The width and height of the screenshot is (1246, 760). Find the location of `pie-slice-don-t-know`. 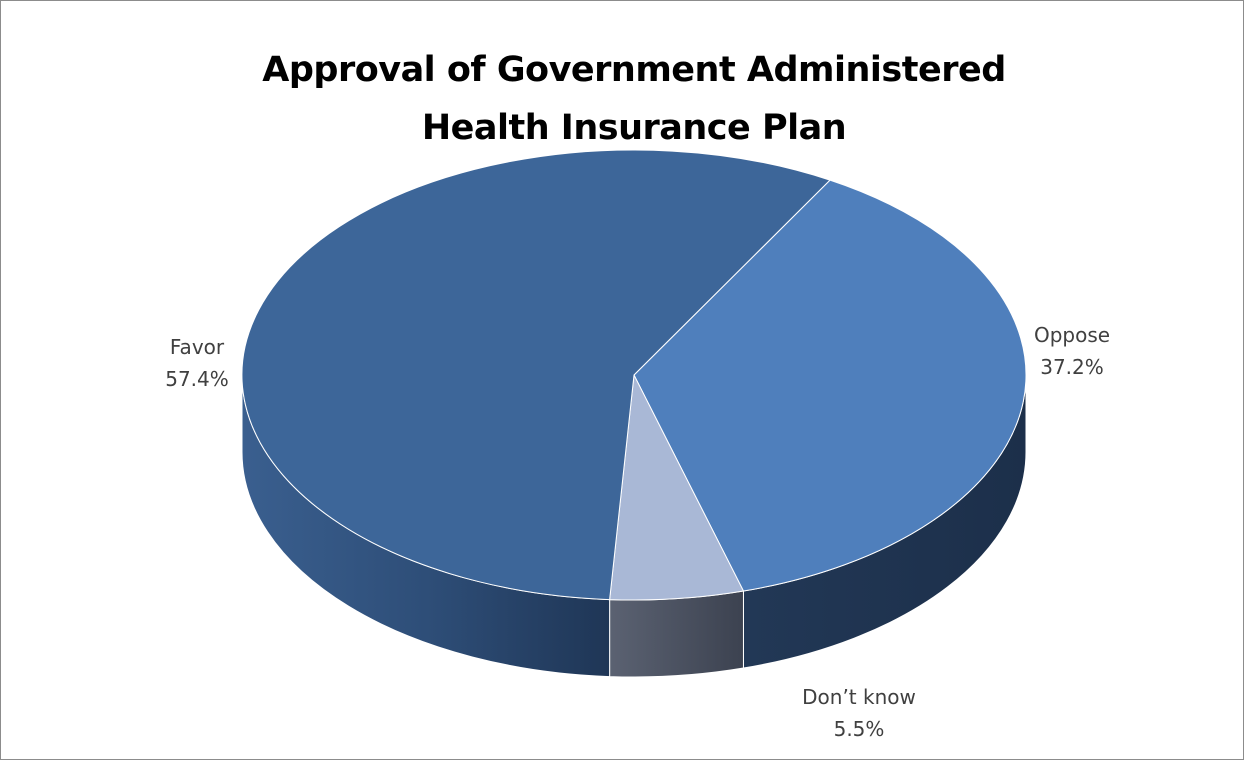

pie-slice-don-t-know is located at coordinates (677, 487).